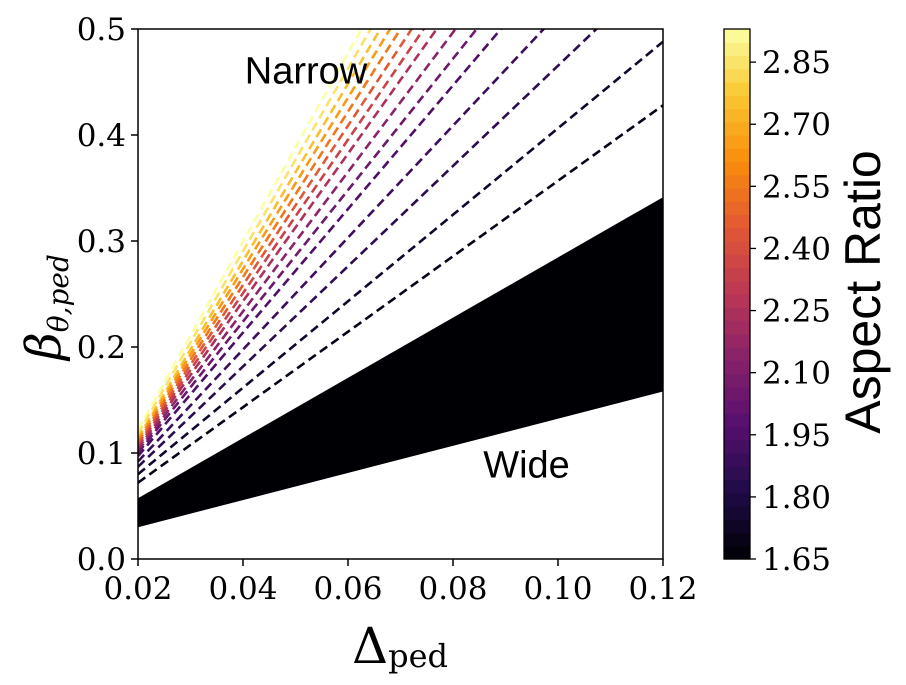 This screenshot has height=685, width=906. I want to click on x-axis-symbol: Δ, so click(370, 646).